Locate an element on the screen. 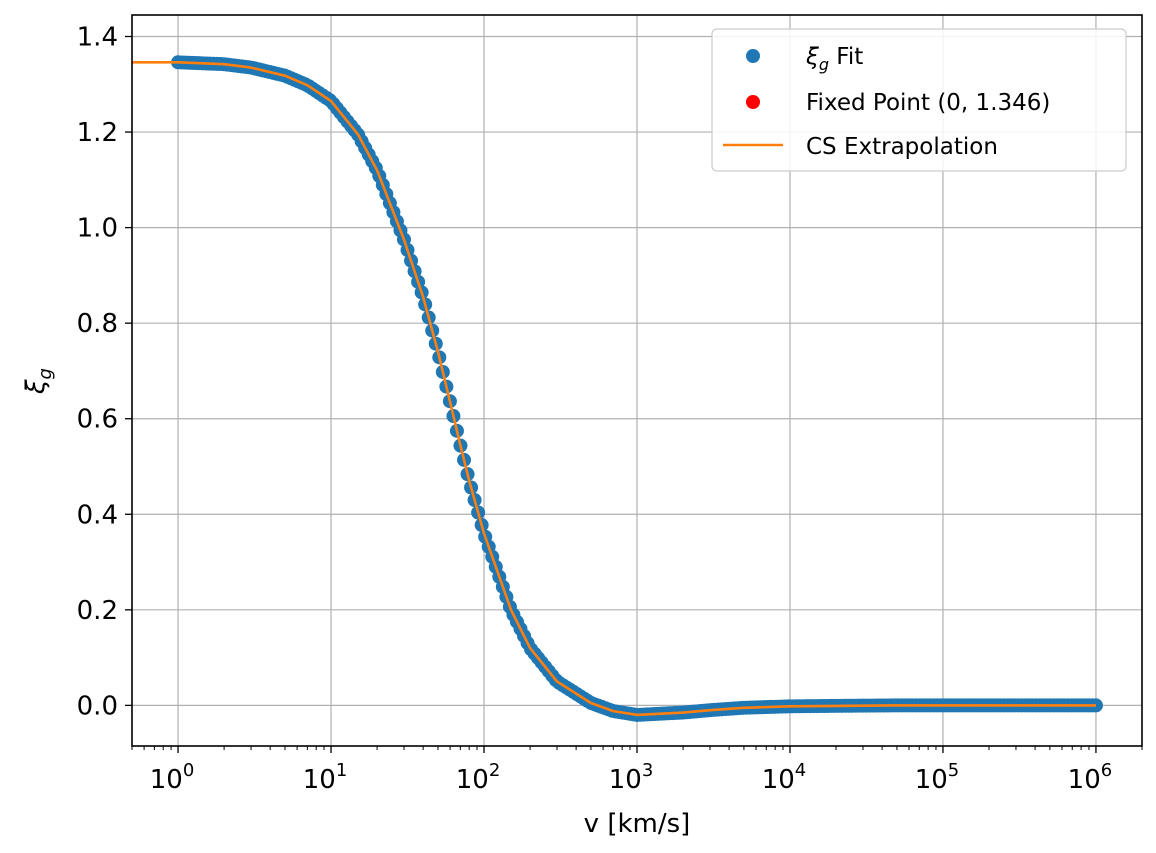 The width and height of the screenshot is (1156, 853). y-tick-label: 0.2 is located at coordinates (97, 611).